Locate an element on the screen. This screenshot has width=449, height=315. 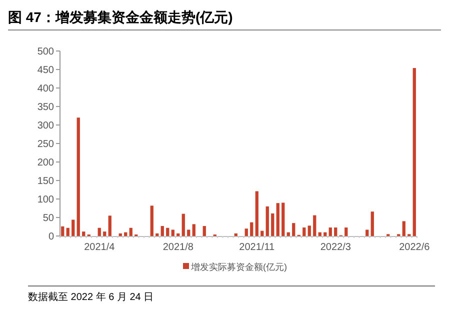
y-tick-label: 400 is located at coordinates (45, 89).